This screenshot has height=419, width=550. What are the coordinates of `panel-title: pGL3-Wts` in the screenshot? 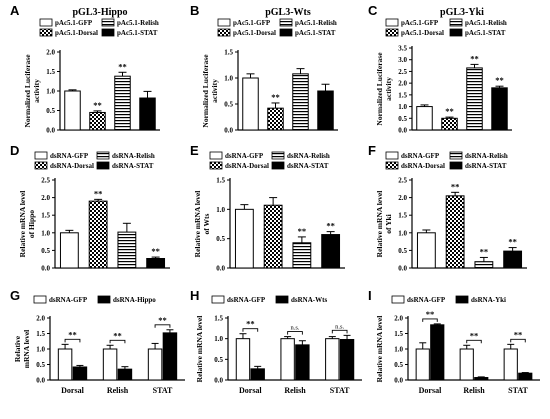 It's located at (288, 12).